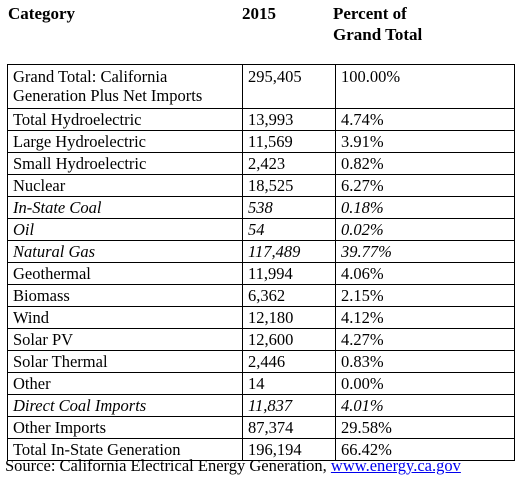 This screenshot has height=480, width=519. What do you see at coordinates (289, 229) in the screenshot?
I see `cell-value: 54` at bounding box center [289, 229].